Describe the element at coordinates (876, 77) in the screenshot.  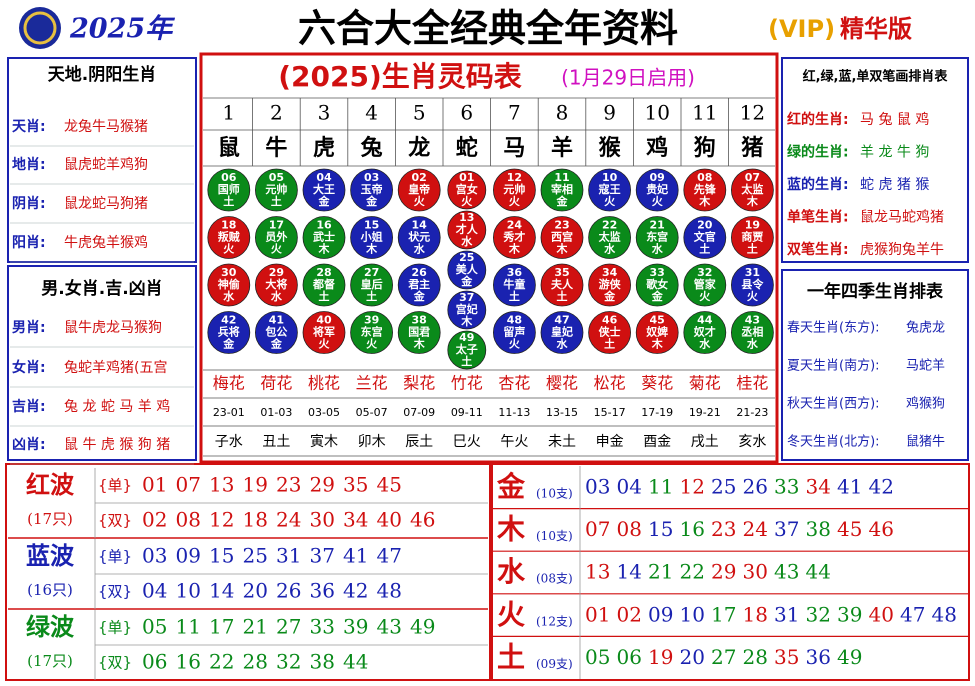
I see `right-title-1: 红,绿,蓝,单双笔画排肖表` at that location.